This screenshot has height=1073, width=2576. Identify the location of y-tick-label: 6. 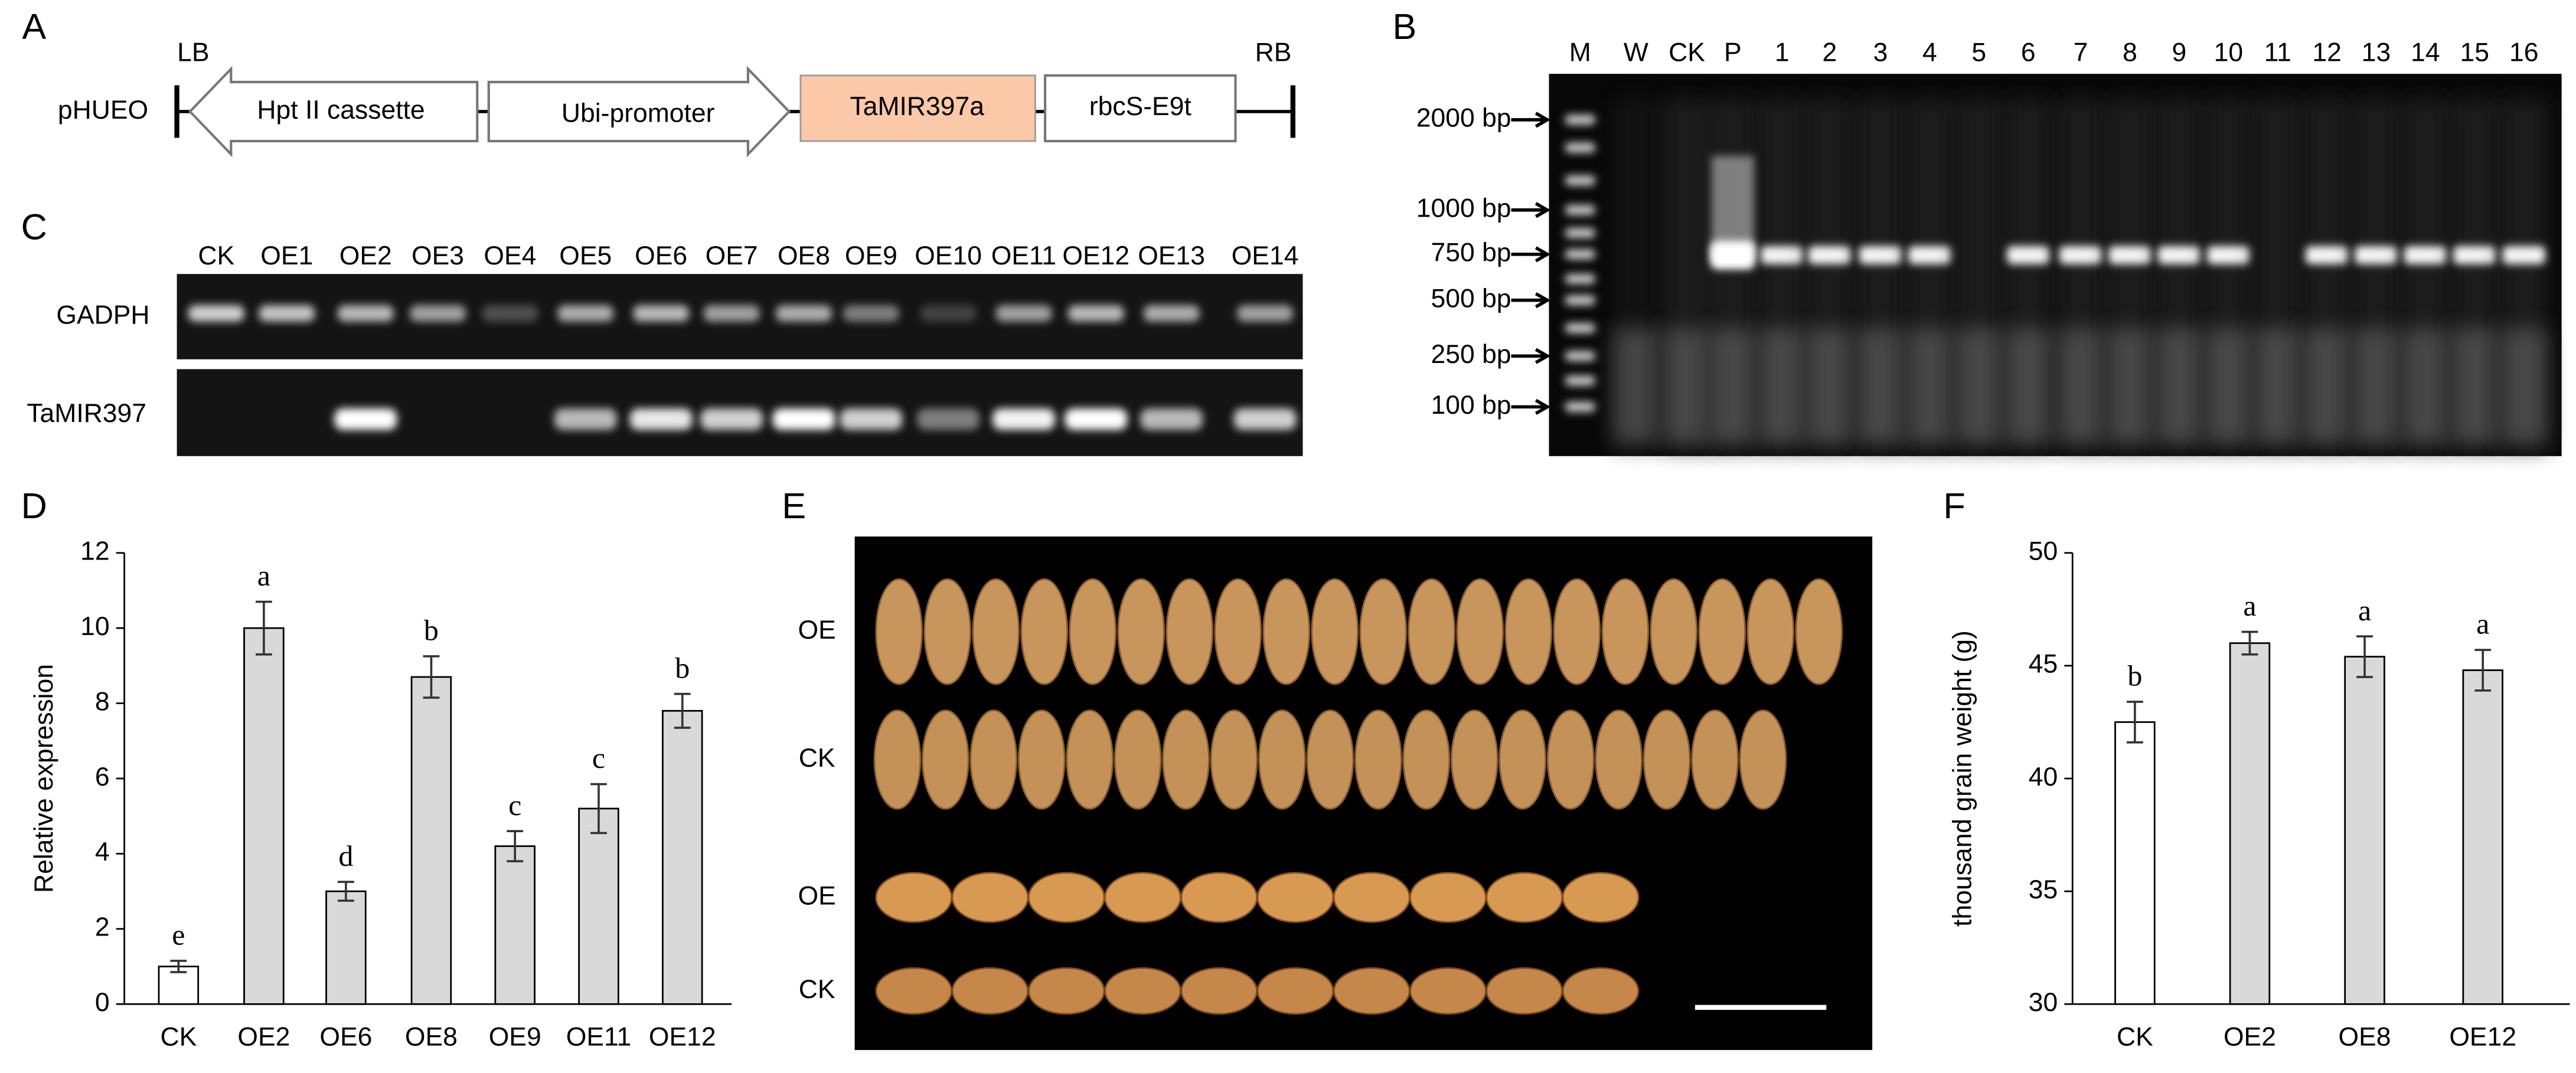
(102, 777).